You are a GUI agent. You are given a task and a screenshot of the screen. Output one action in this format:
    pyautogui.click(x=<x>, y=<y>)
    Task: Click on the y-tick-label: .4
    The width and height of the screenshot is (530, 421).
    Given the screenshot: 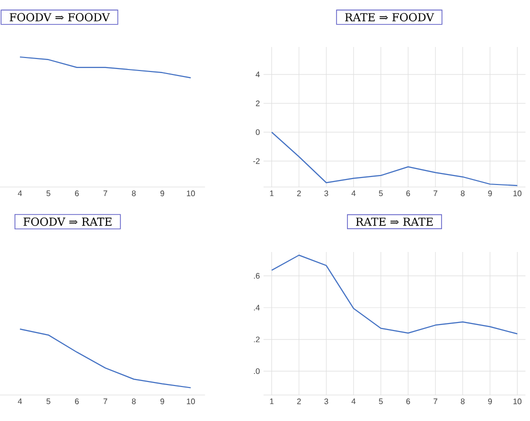 What is the action you would take?
    pyautogui.click(x=257, y=307)
    